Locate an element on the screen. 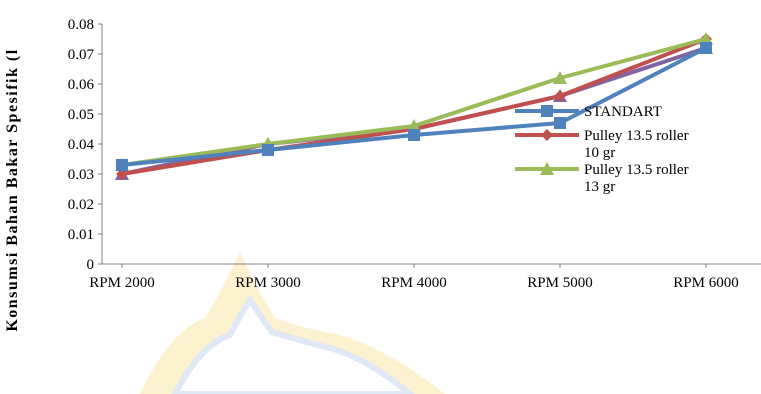  y-axis-label: Konsumsi Bahan Bakar Spesifik (l is located at coordinates (12, 189).